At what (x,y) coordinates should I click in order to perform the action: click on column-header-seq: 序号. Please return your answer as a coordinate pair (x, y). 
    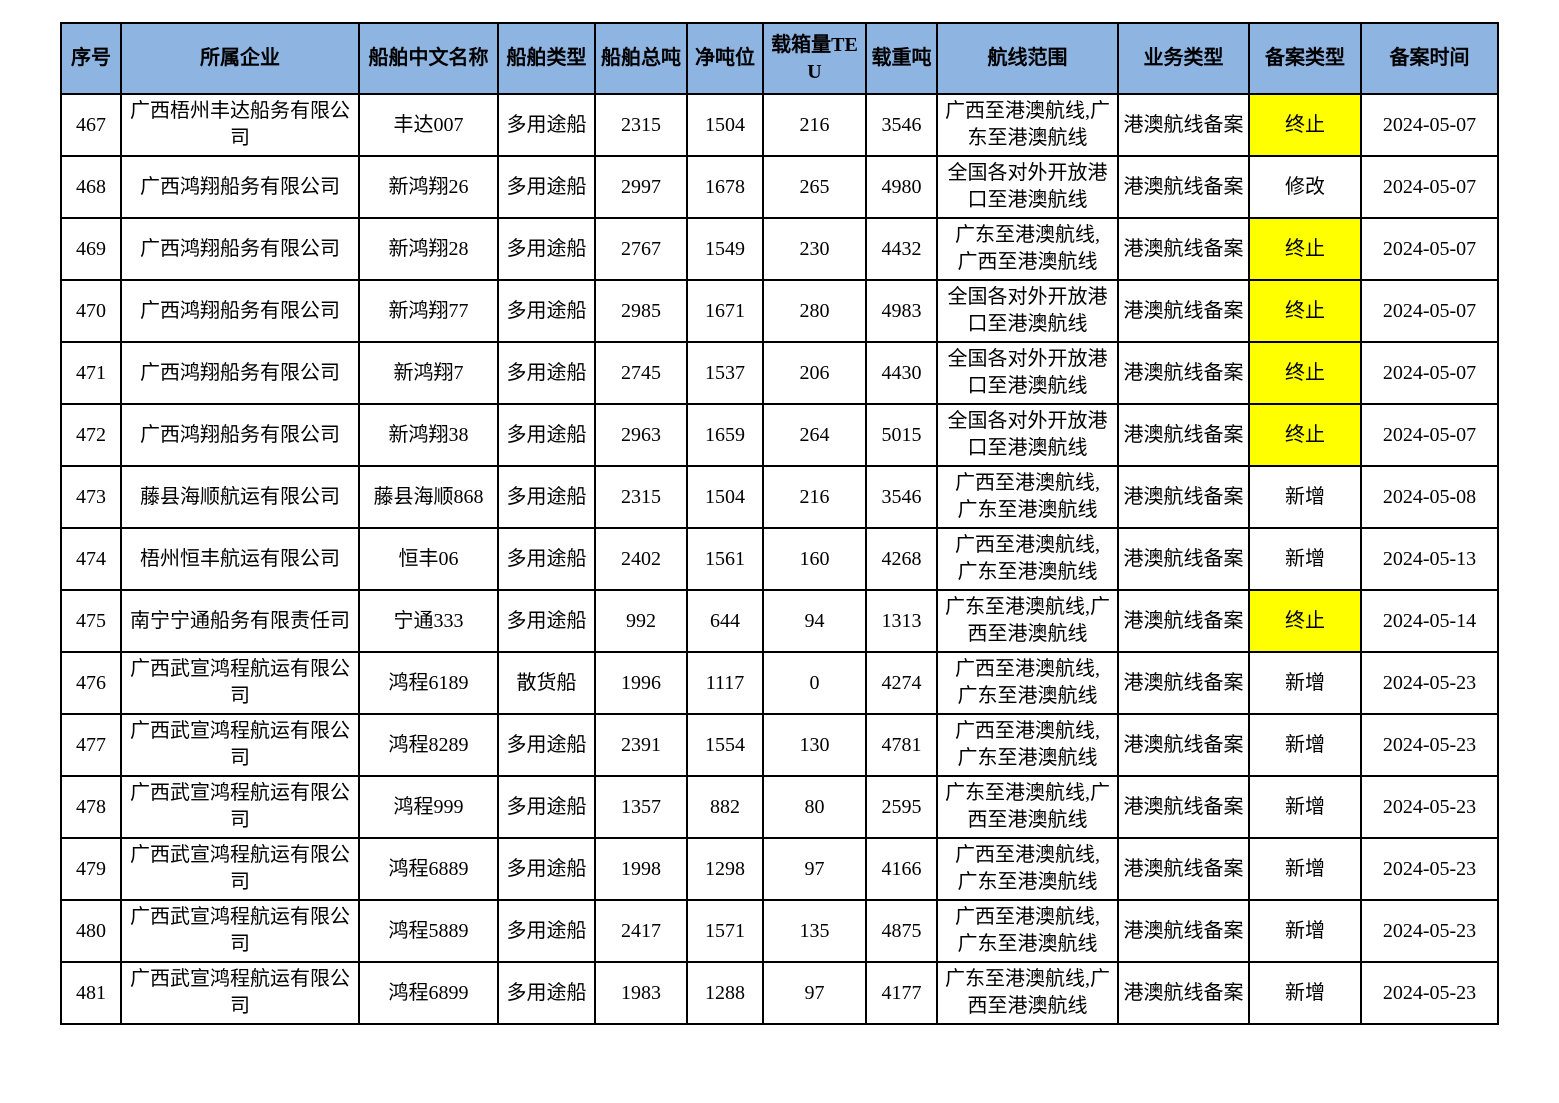
    Looking at the image, I should click on (91, 58).